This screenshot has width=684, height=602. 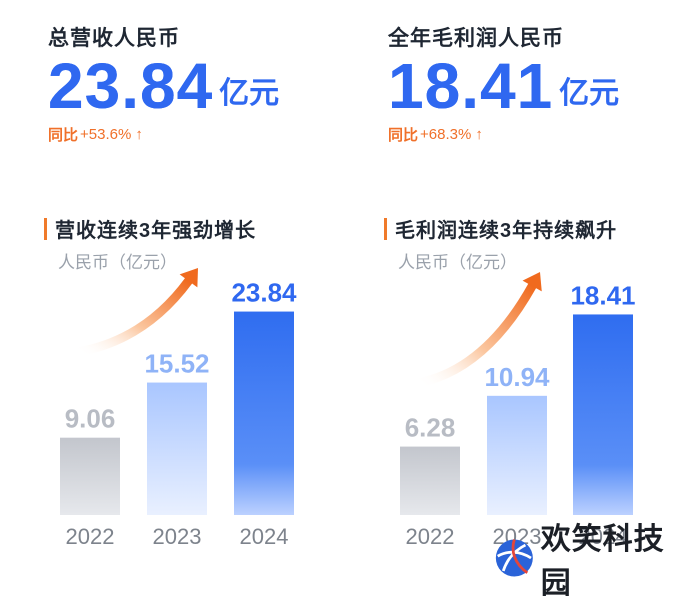 What do you see at coordinates (114, 38) in the screenshot?
I see `kpi-revenue-label: 总营收人民币` at bounding box center [114, 38].